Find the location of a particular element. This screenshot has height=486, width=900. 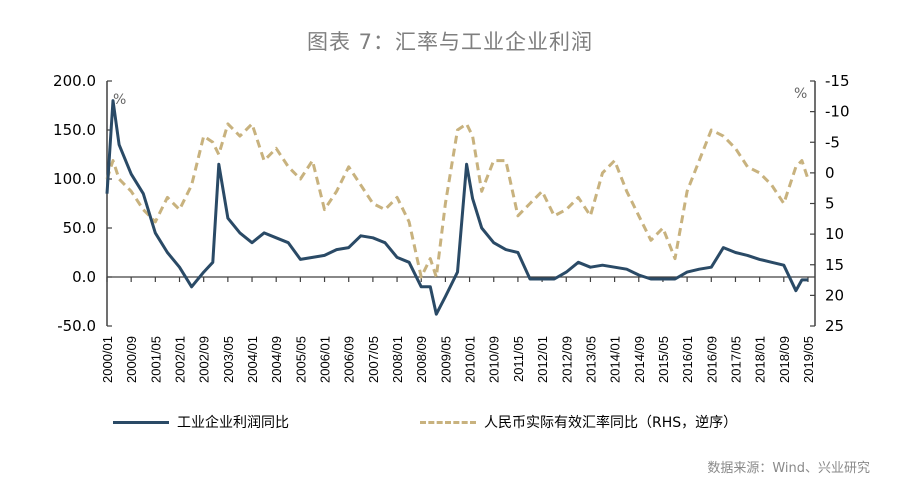

dashed-line-swatch-icon is located at coordinates (448, 422).